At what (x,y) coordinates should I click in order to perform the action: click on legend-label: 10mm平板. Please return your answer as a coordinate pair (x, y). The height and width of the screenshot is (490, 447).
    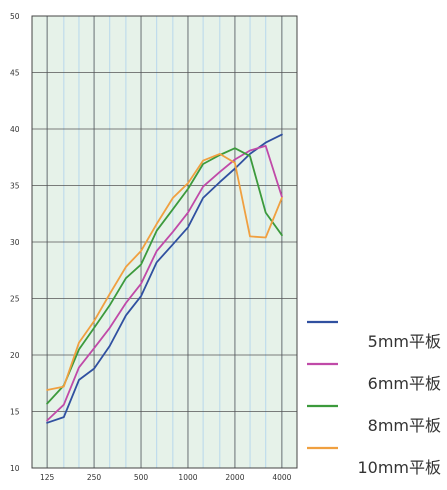
    Looking at the image, I should click on (399, 467).